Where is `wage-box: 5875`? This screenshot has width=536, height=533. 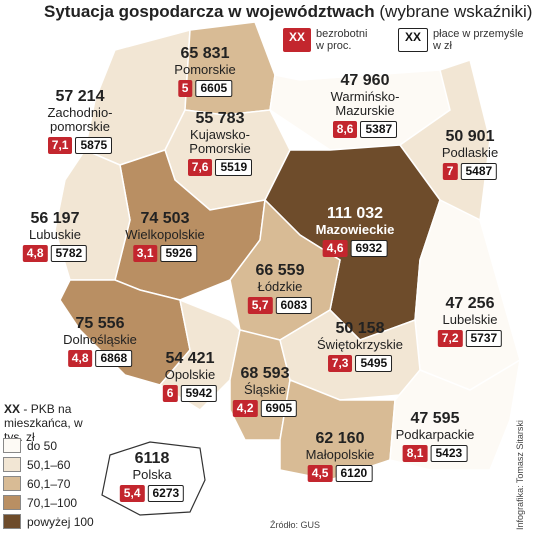 wage-box: 5875 is located at coordinates (94, 146).